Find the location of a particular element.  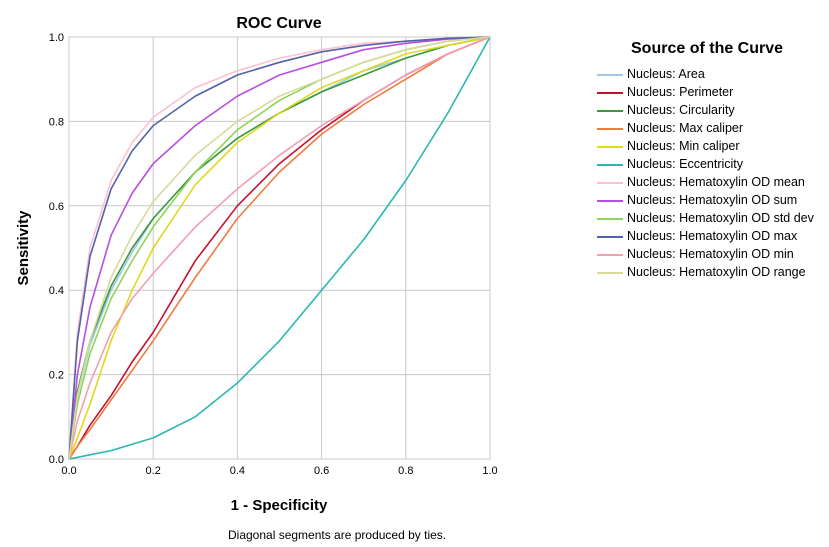

legend-item: Nucleus: Perimeter is located at coordinates (712, 92).